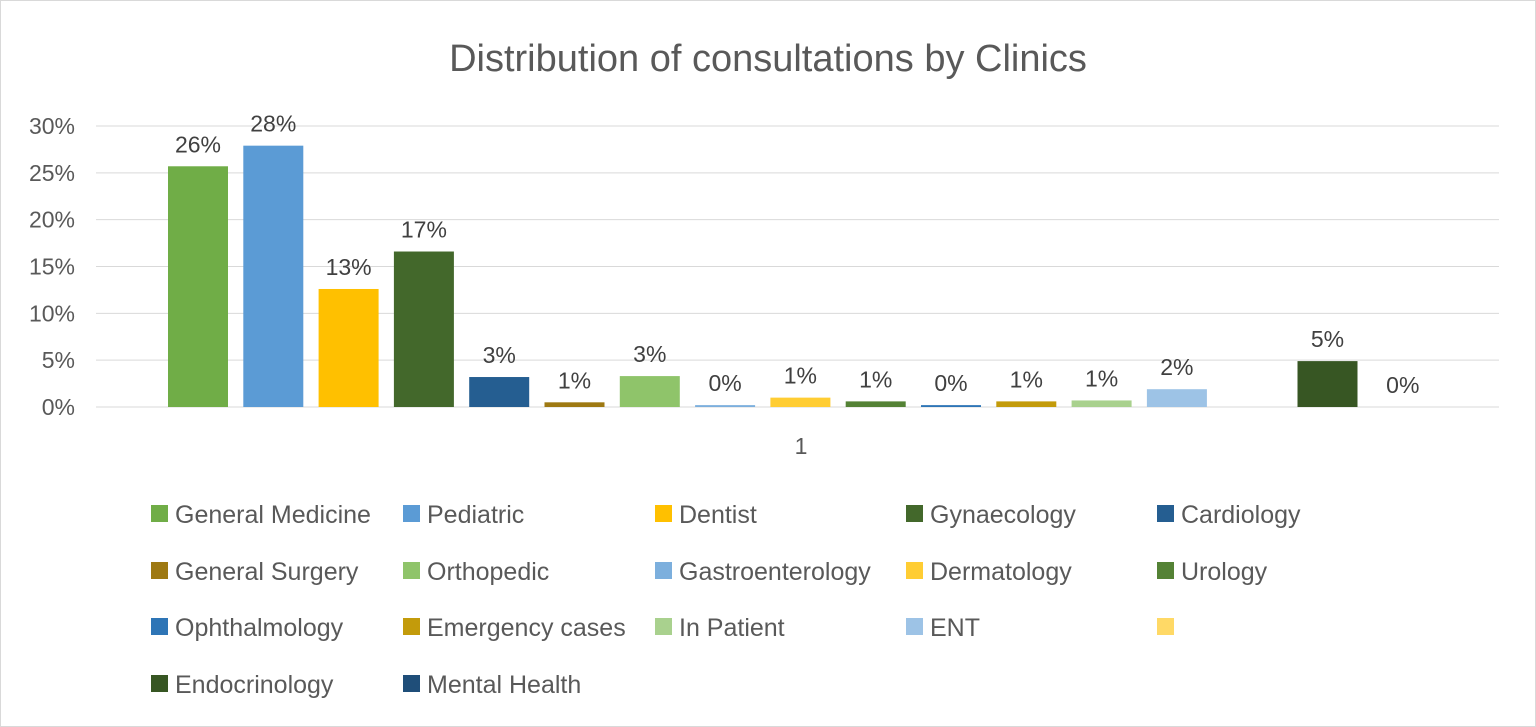  Describe the element at coordinates (488, 572) in the screenshot. I see `legend-label: Orthopedic` at that location.